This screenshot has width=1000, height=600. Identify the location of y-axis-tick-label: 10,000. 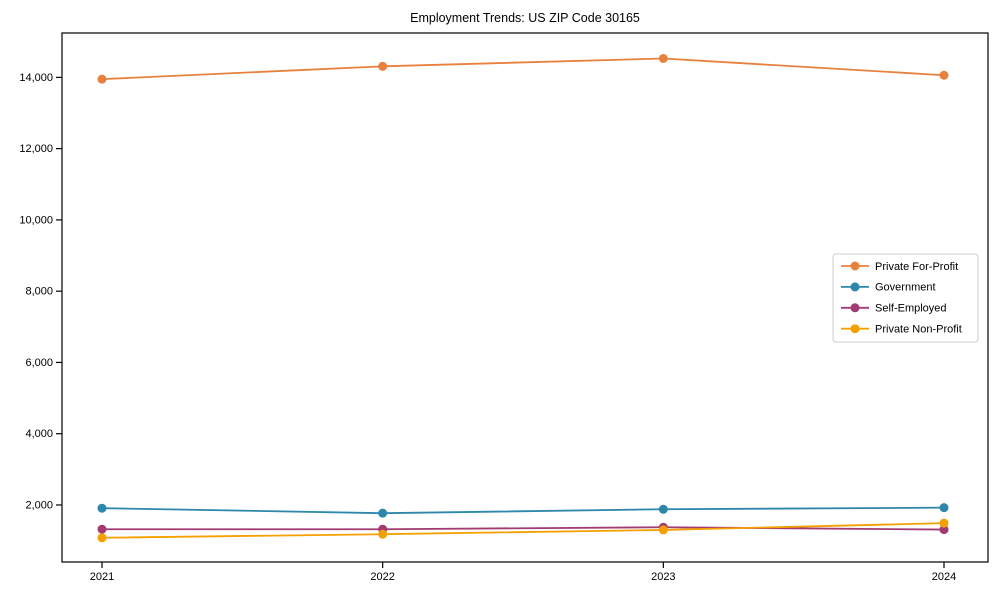
(36, 220).